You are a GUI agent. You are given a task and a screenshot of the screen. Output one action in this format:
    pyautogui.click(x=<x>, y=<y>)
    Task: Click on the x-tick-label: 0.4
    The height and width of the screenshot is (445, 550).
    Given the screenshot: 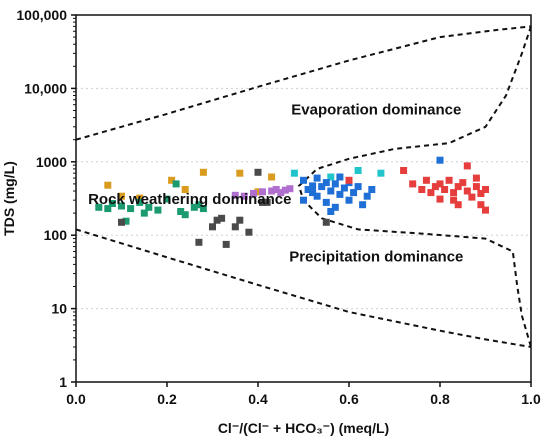 What is the action you would take?
    pyautogui.click(x=258, y=399)
    